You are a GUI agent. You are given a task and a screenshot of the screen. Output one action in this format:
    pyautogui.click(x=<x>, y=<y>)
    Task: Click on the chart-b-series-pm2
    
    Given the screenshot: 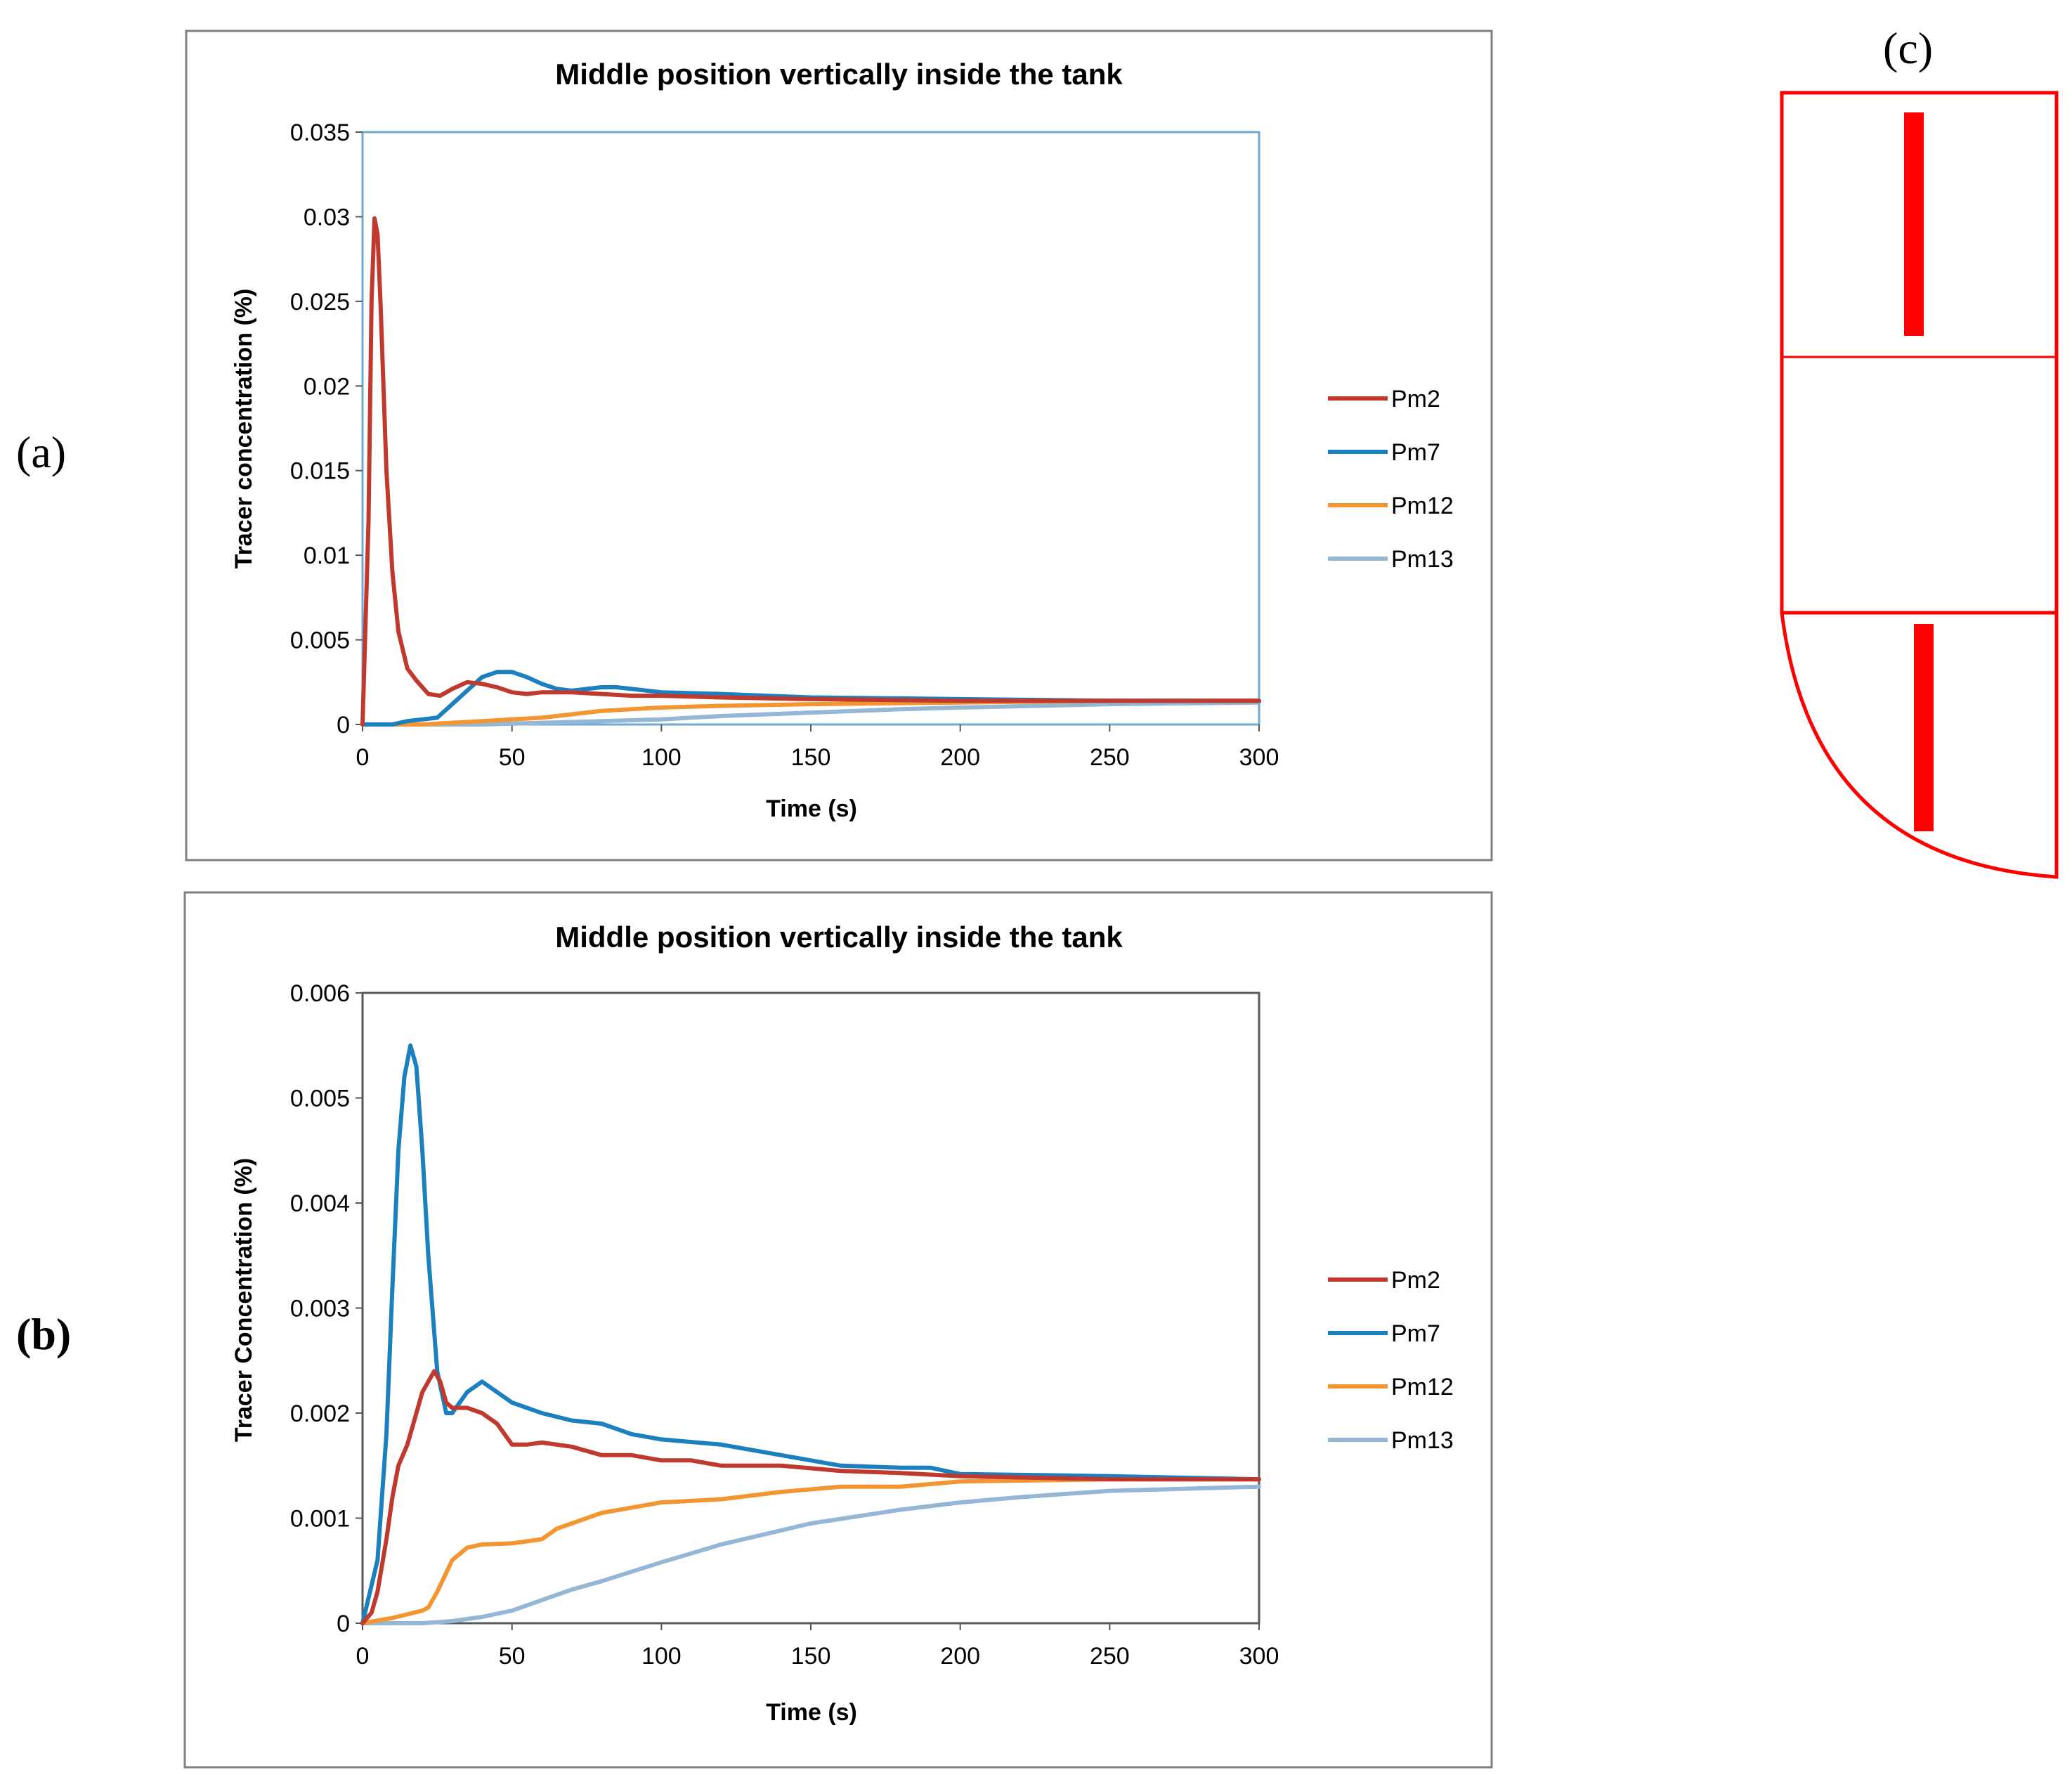 What is the action you would take?
    pyautogui.click(x=811, y=1497)
    